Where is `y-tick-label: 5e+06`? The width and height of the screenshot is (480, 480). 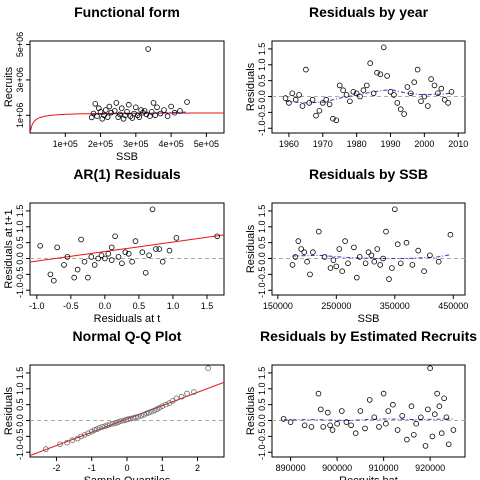 y-tick-label: 5e+06 is located at coordinates (20, 44).